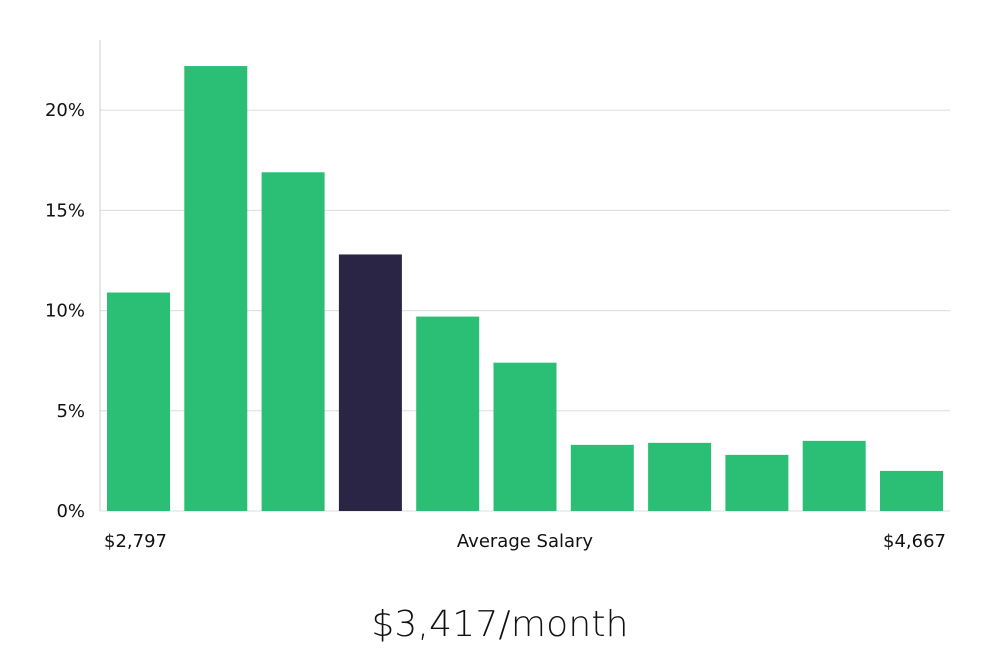 This screenshot has height=664, width=1000. Describe the element at coordinates (914, 541) in the screenshot. I see `x-axis-max-label: $4,667` at that location.